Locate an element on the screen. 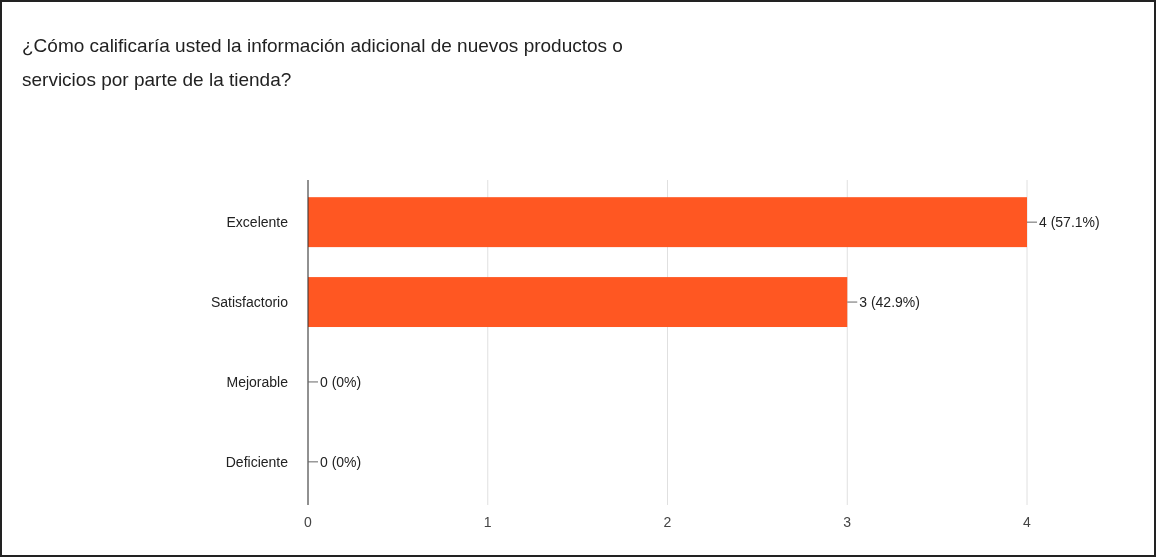 The width and height of the screenshot is (1156, 557). y-tick-label: Satisfactorio is located at coordinates (249, 301).